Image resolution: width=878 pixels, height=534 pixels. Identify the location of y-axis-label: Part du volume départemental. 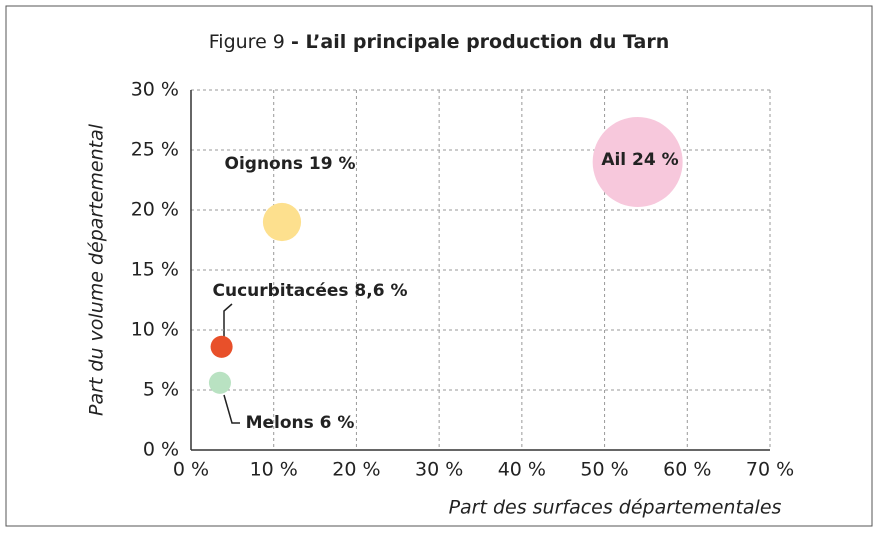
(97, 269).